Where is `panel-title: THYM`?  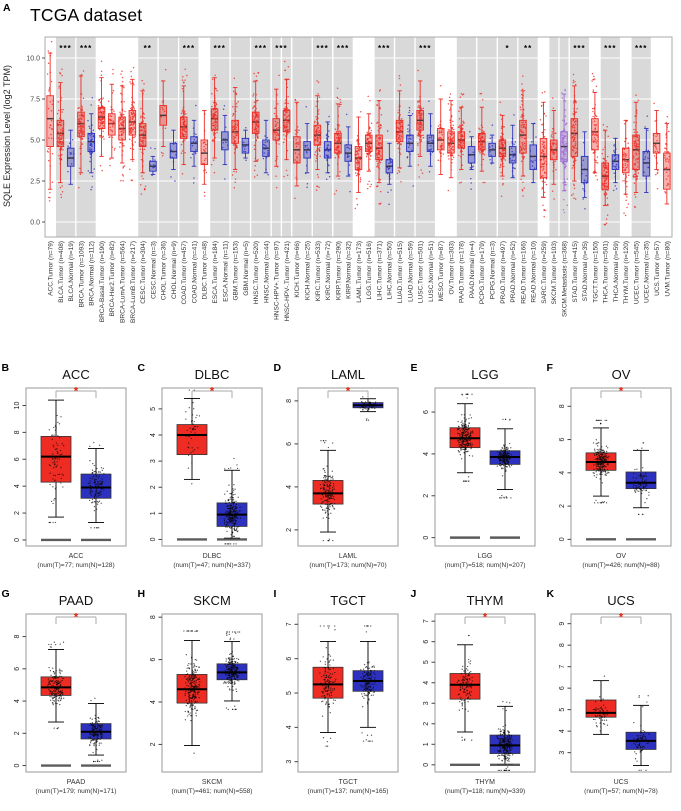 panel-title: THYM is located at coordinates (484, 600).